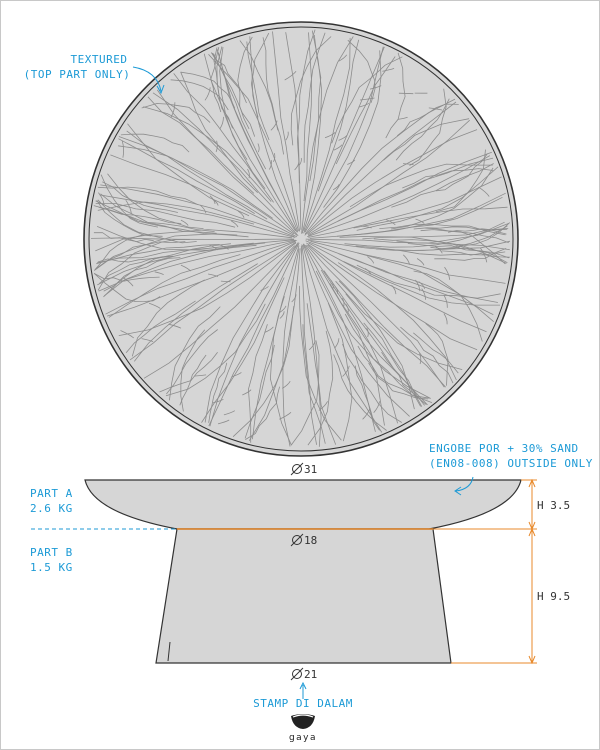 Image resolution: width=600 pixels, height=750 pixels. I want to click on engobe-note-line2: (EN08-008) OUTSIDE ONLY, so click(511, 463).